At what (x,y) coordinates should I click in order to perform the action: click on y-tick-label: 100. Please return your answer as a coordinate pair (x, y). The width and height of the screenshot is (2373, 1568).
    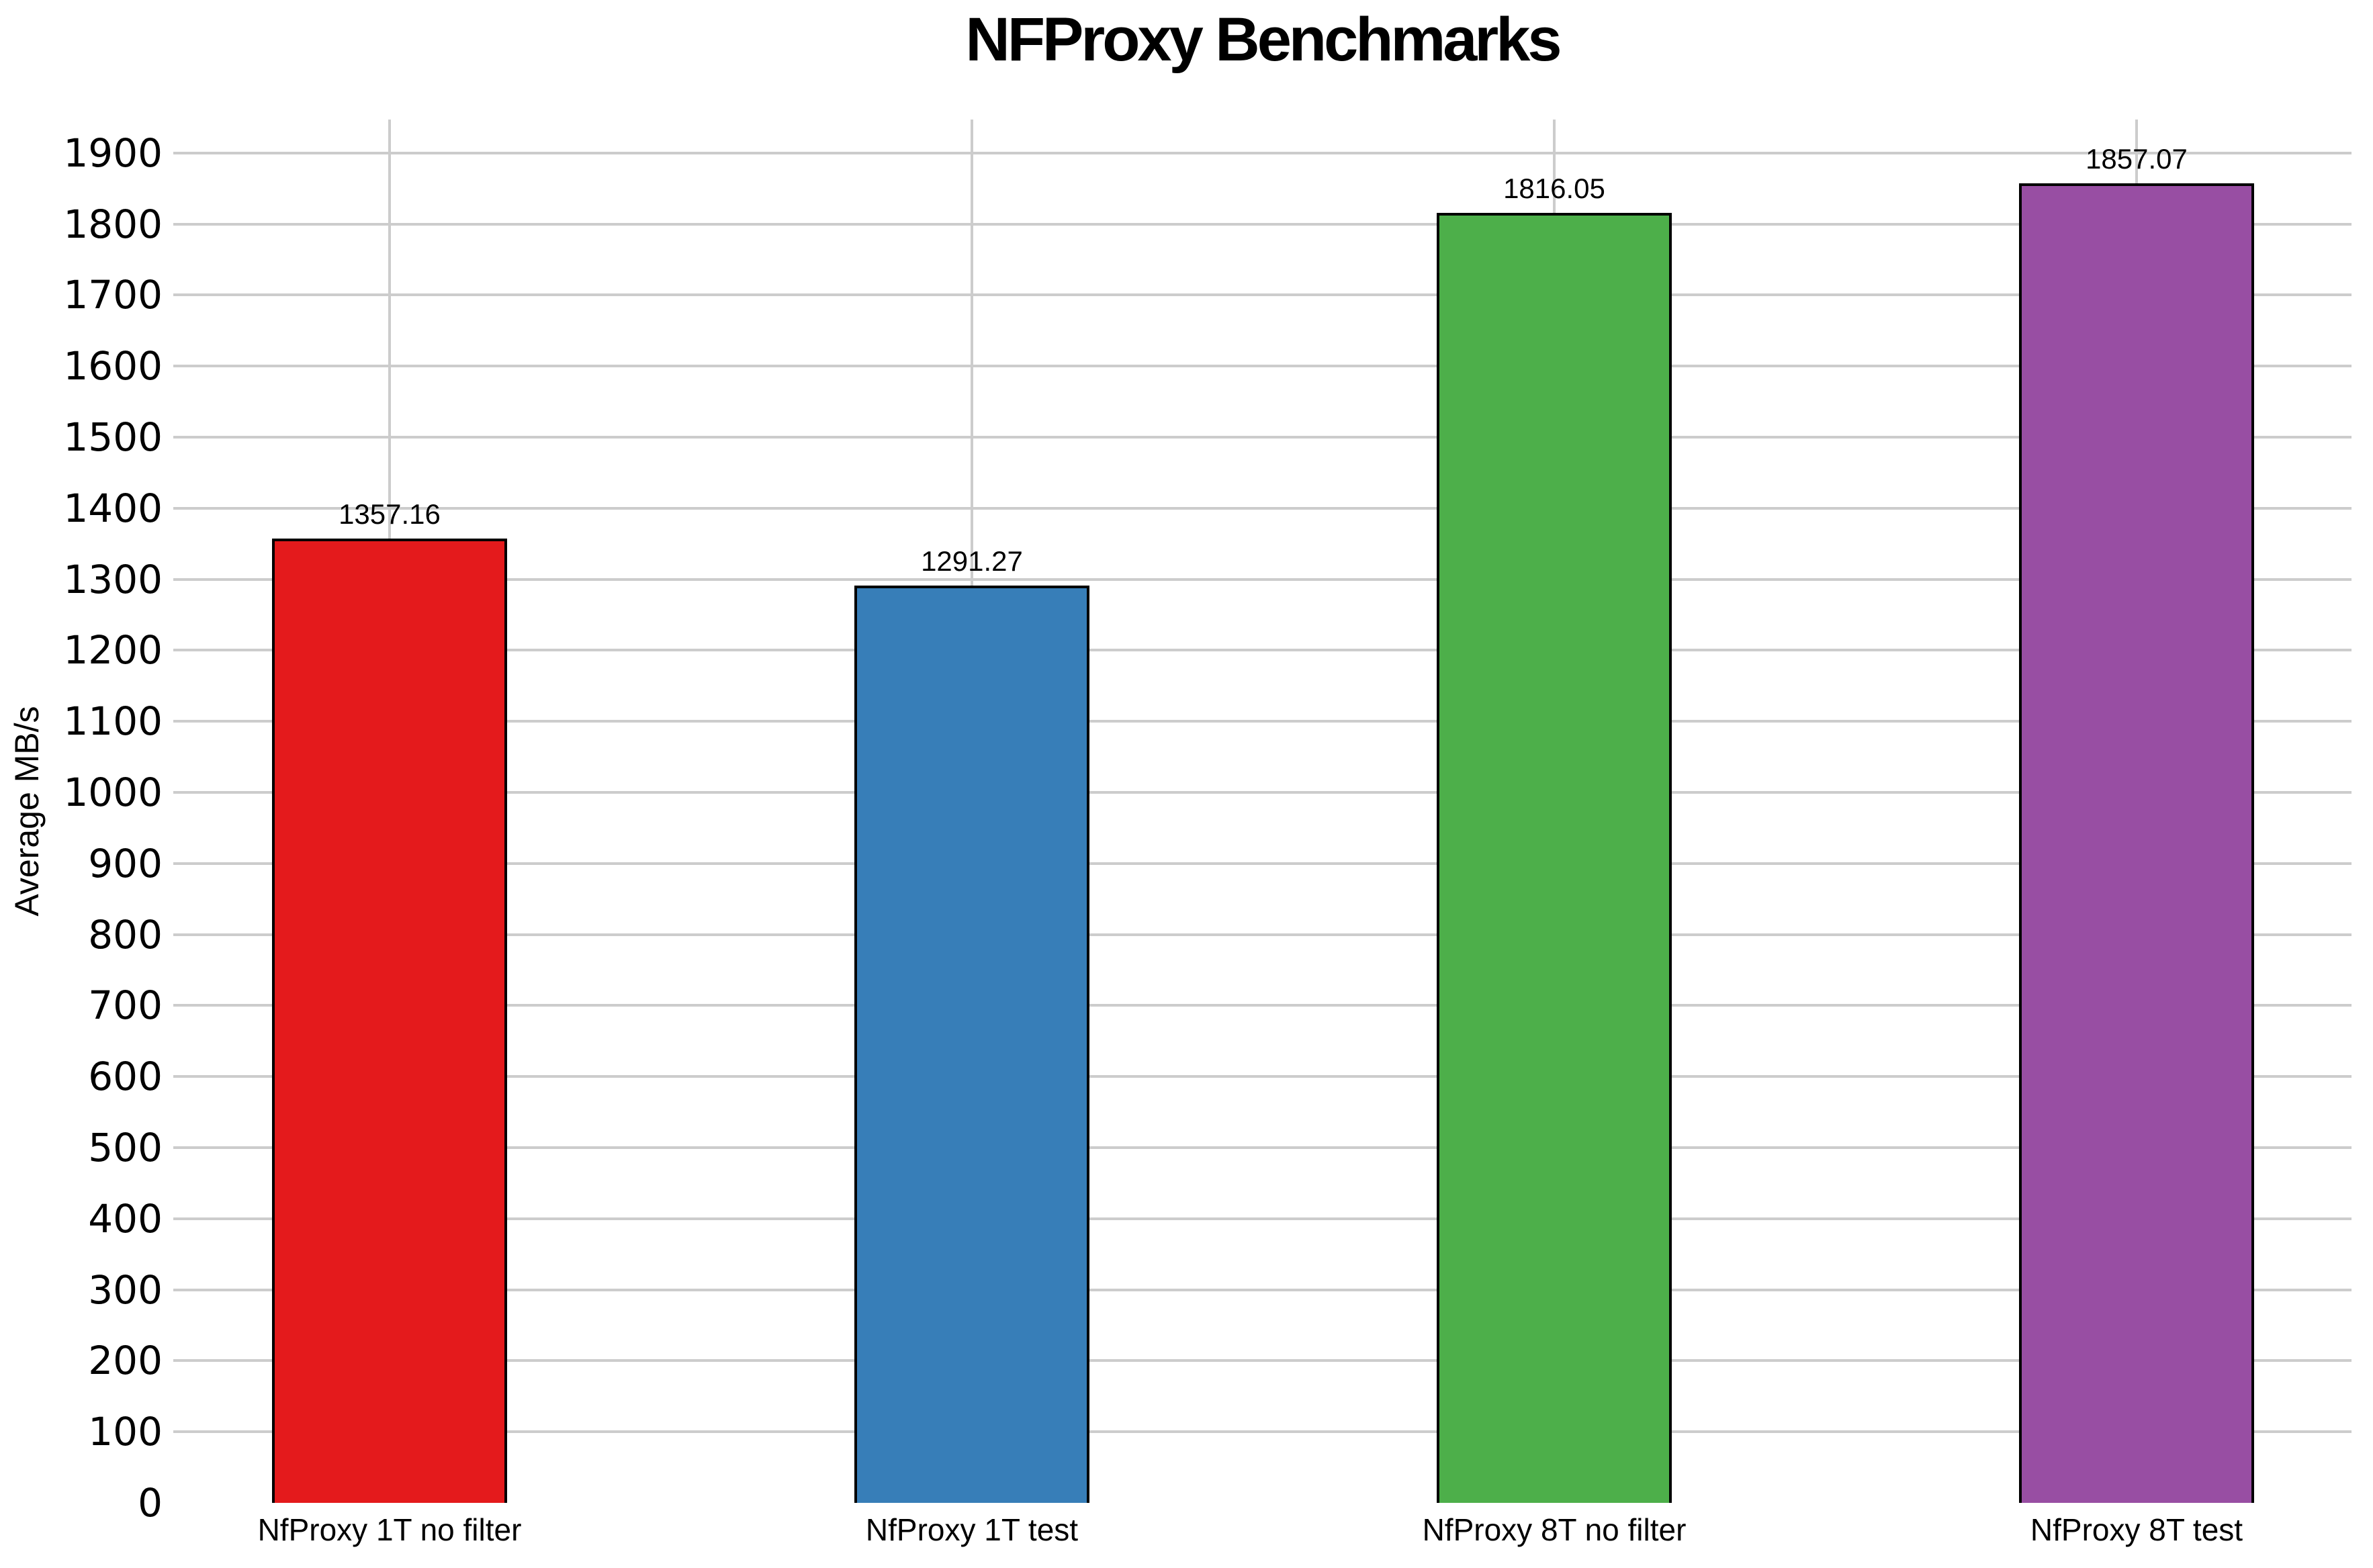
    Looking at the image, I should click on (126, 1432).